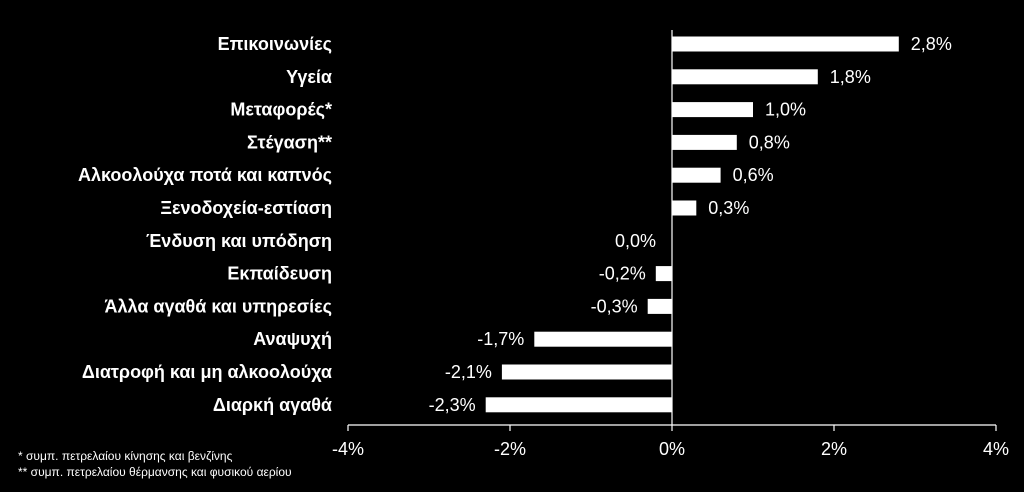 This screenshot has height=492, width=1024. Describe the element at coordinates (468, 372) in the screenshot. I see `value-label: -2,1%` at that location.